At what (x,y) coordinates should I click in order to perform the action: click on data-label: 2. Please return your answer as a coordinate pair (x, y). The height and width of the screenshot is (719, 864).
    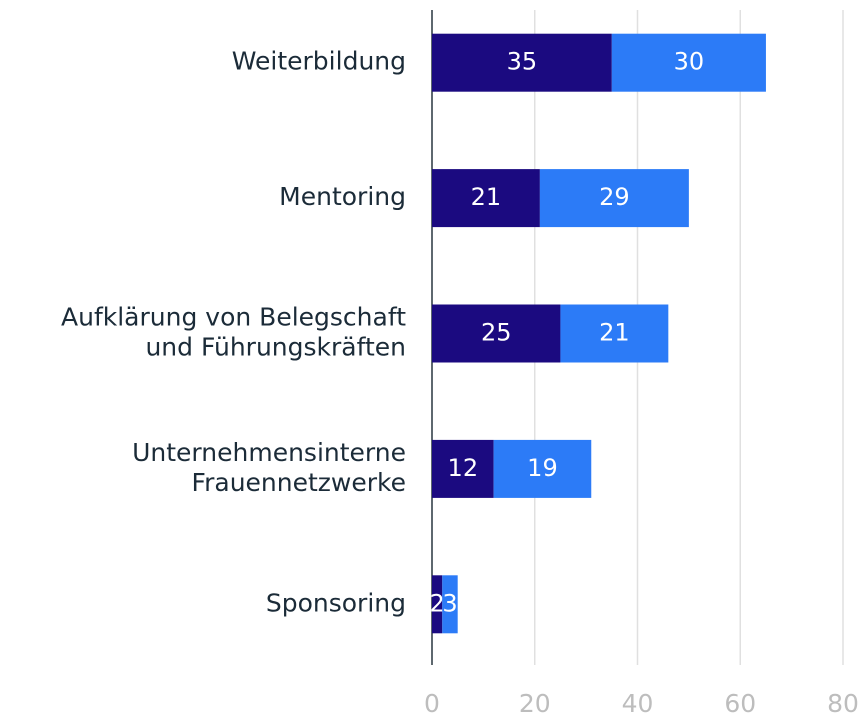
    Looking at the image, I should click on (436, 603).